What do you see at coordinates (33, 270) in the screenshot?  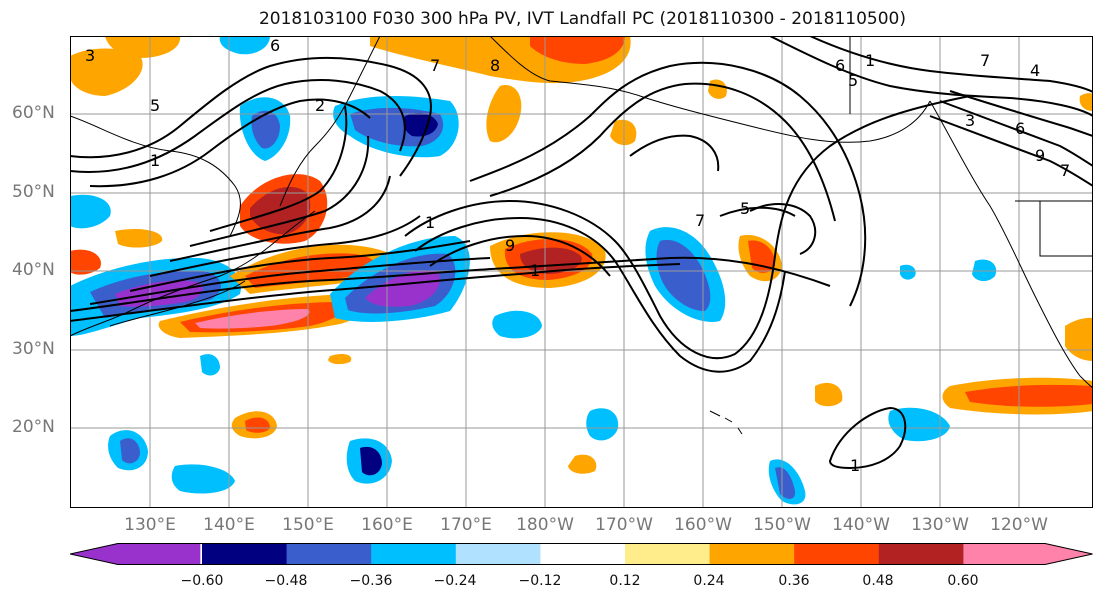 I see `lat-label: 40°N` at bounding box center [33, 270].